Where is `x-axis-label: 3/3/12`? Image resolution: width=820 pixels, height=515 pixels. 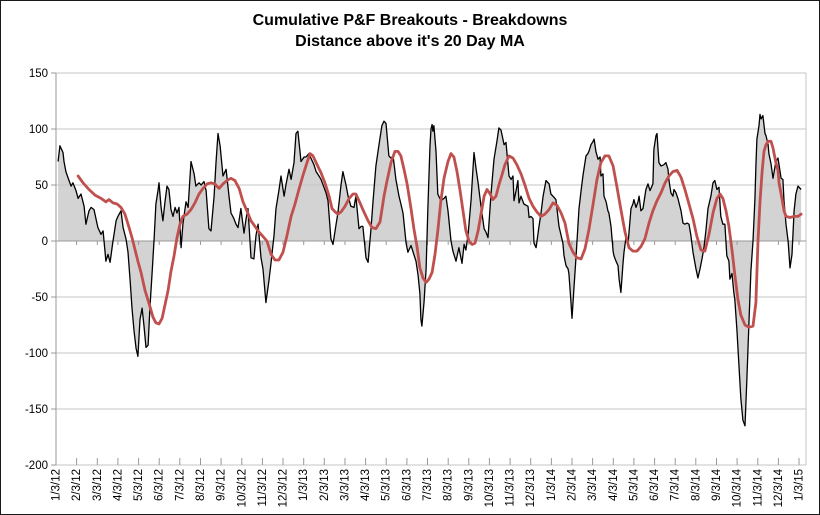 x-axis-label: 3/3/12 is located at coordinates (98, 485).